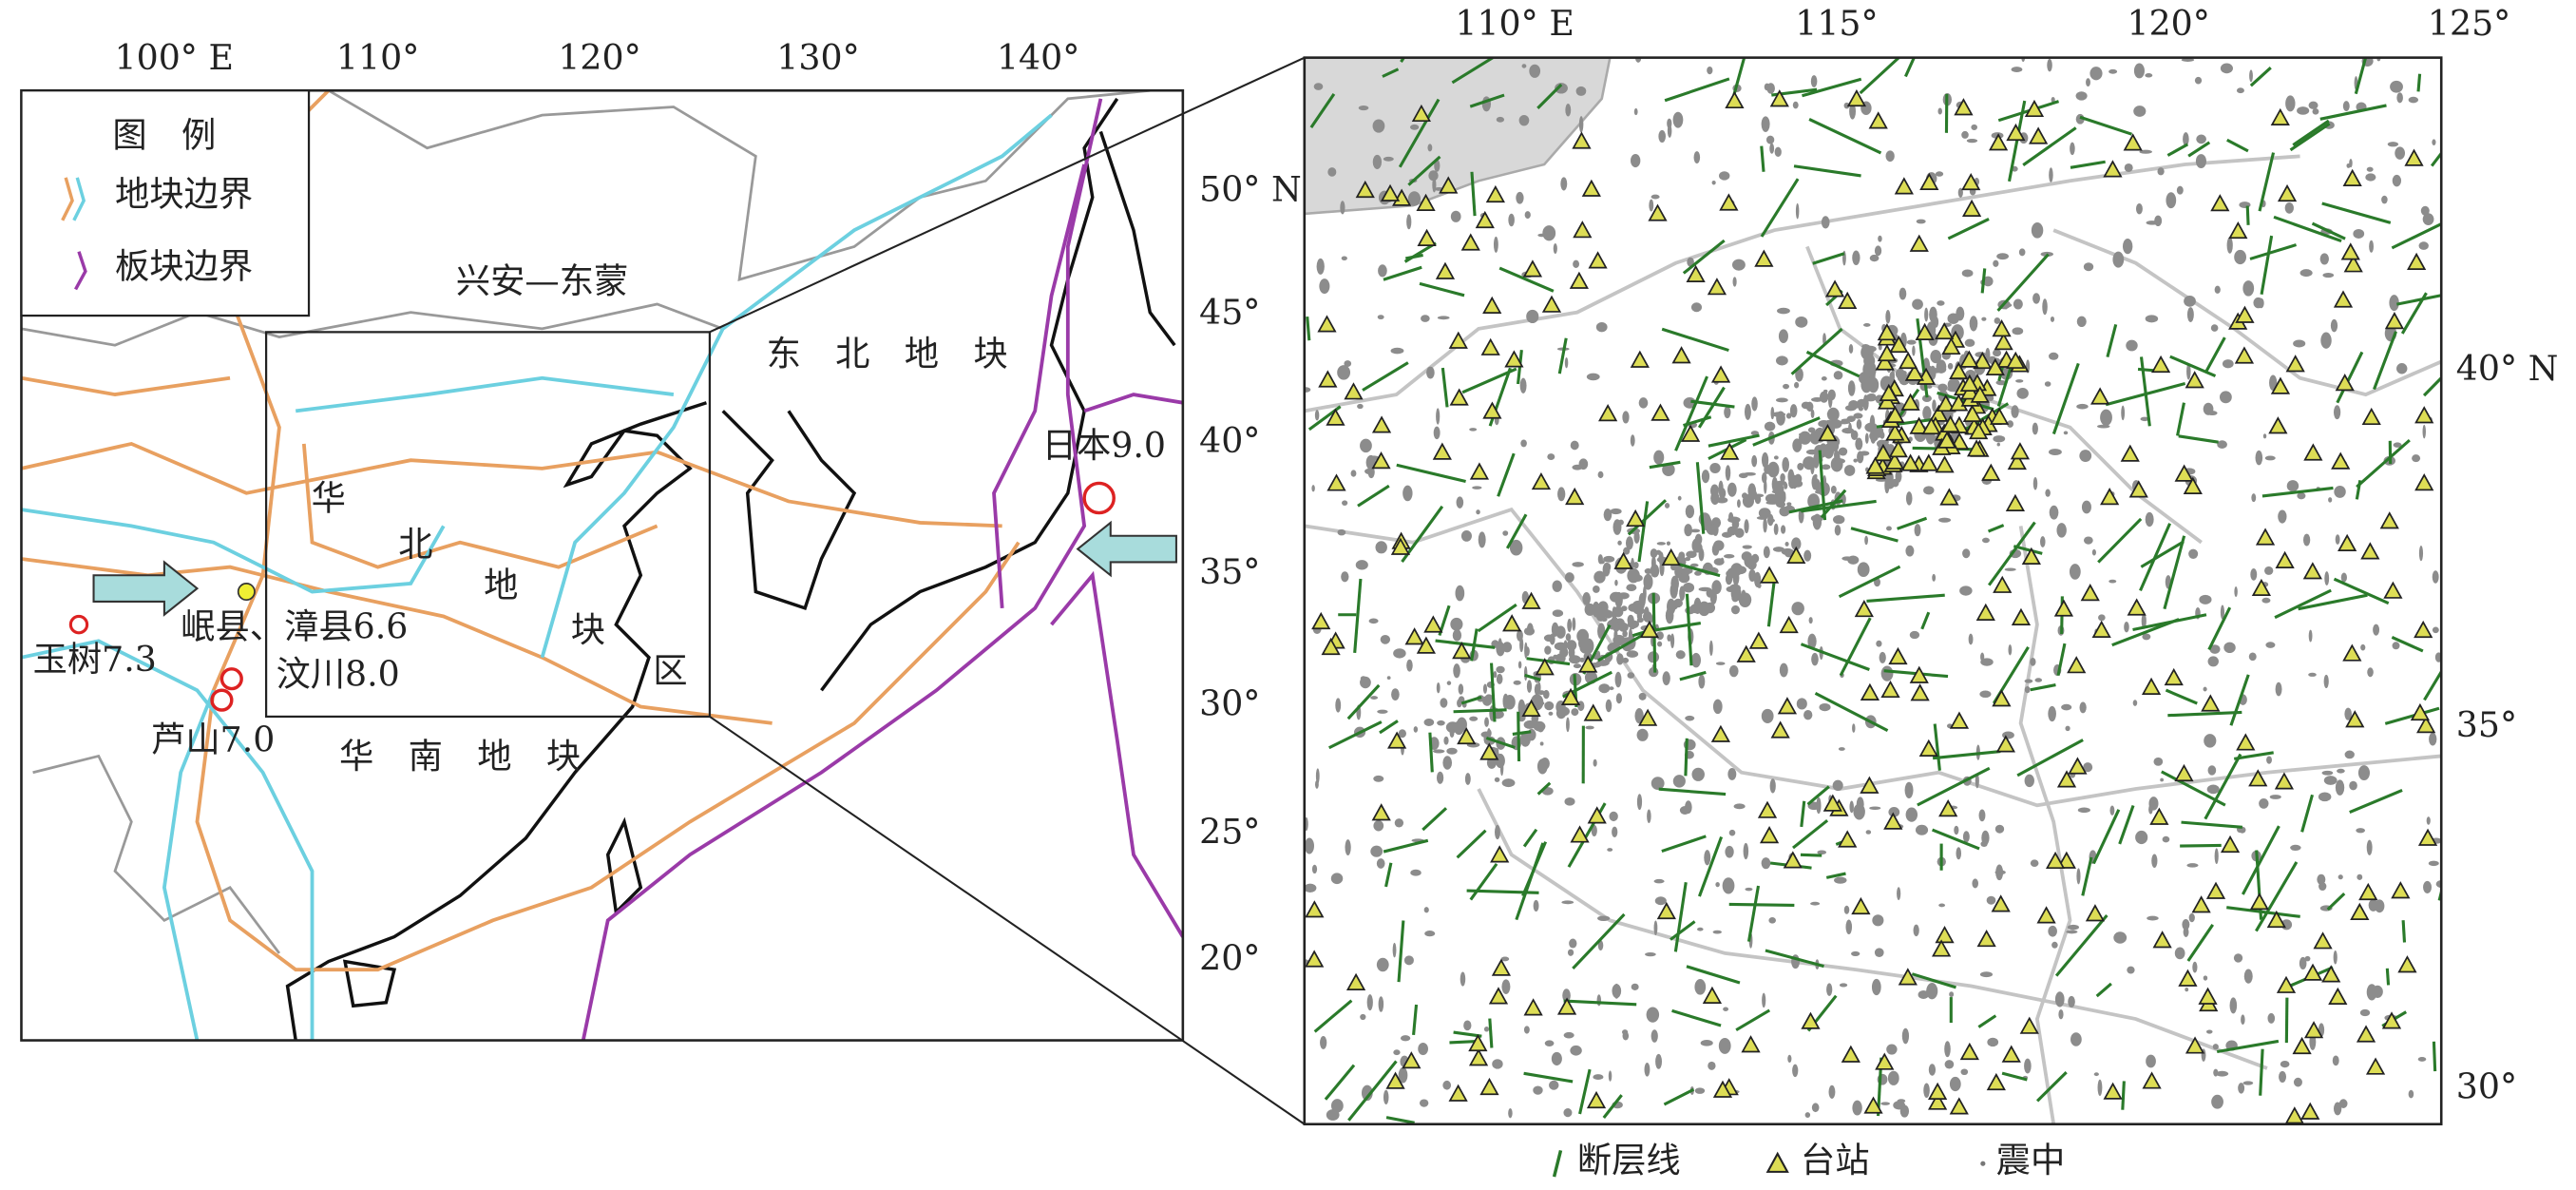 This screenshot has height=1190, width=2576. What do you see at coordinates (184, 266) in the screenshot?
I see `legend-item: 板块边界` at bounding box center [184, 266].